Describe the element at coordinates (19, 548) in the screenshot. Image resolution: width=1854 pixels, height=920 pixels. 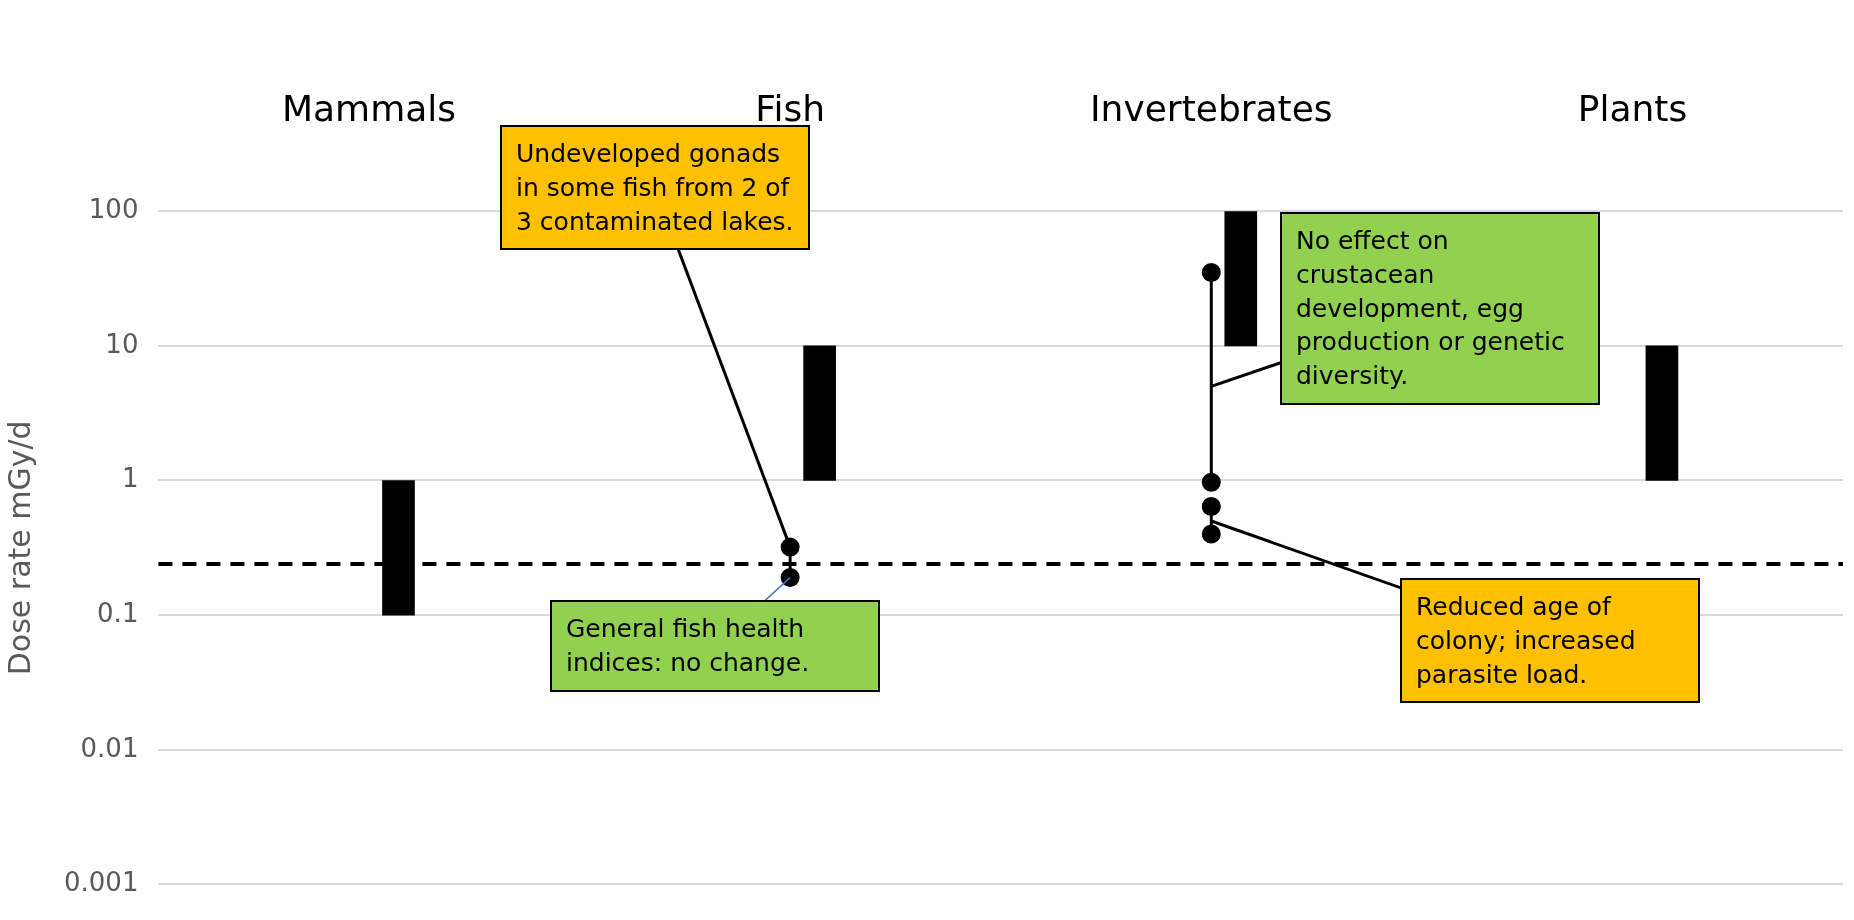
I see `y-axis-title: Dose rate mGy/d` at that location.